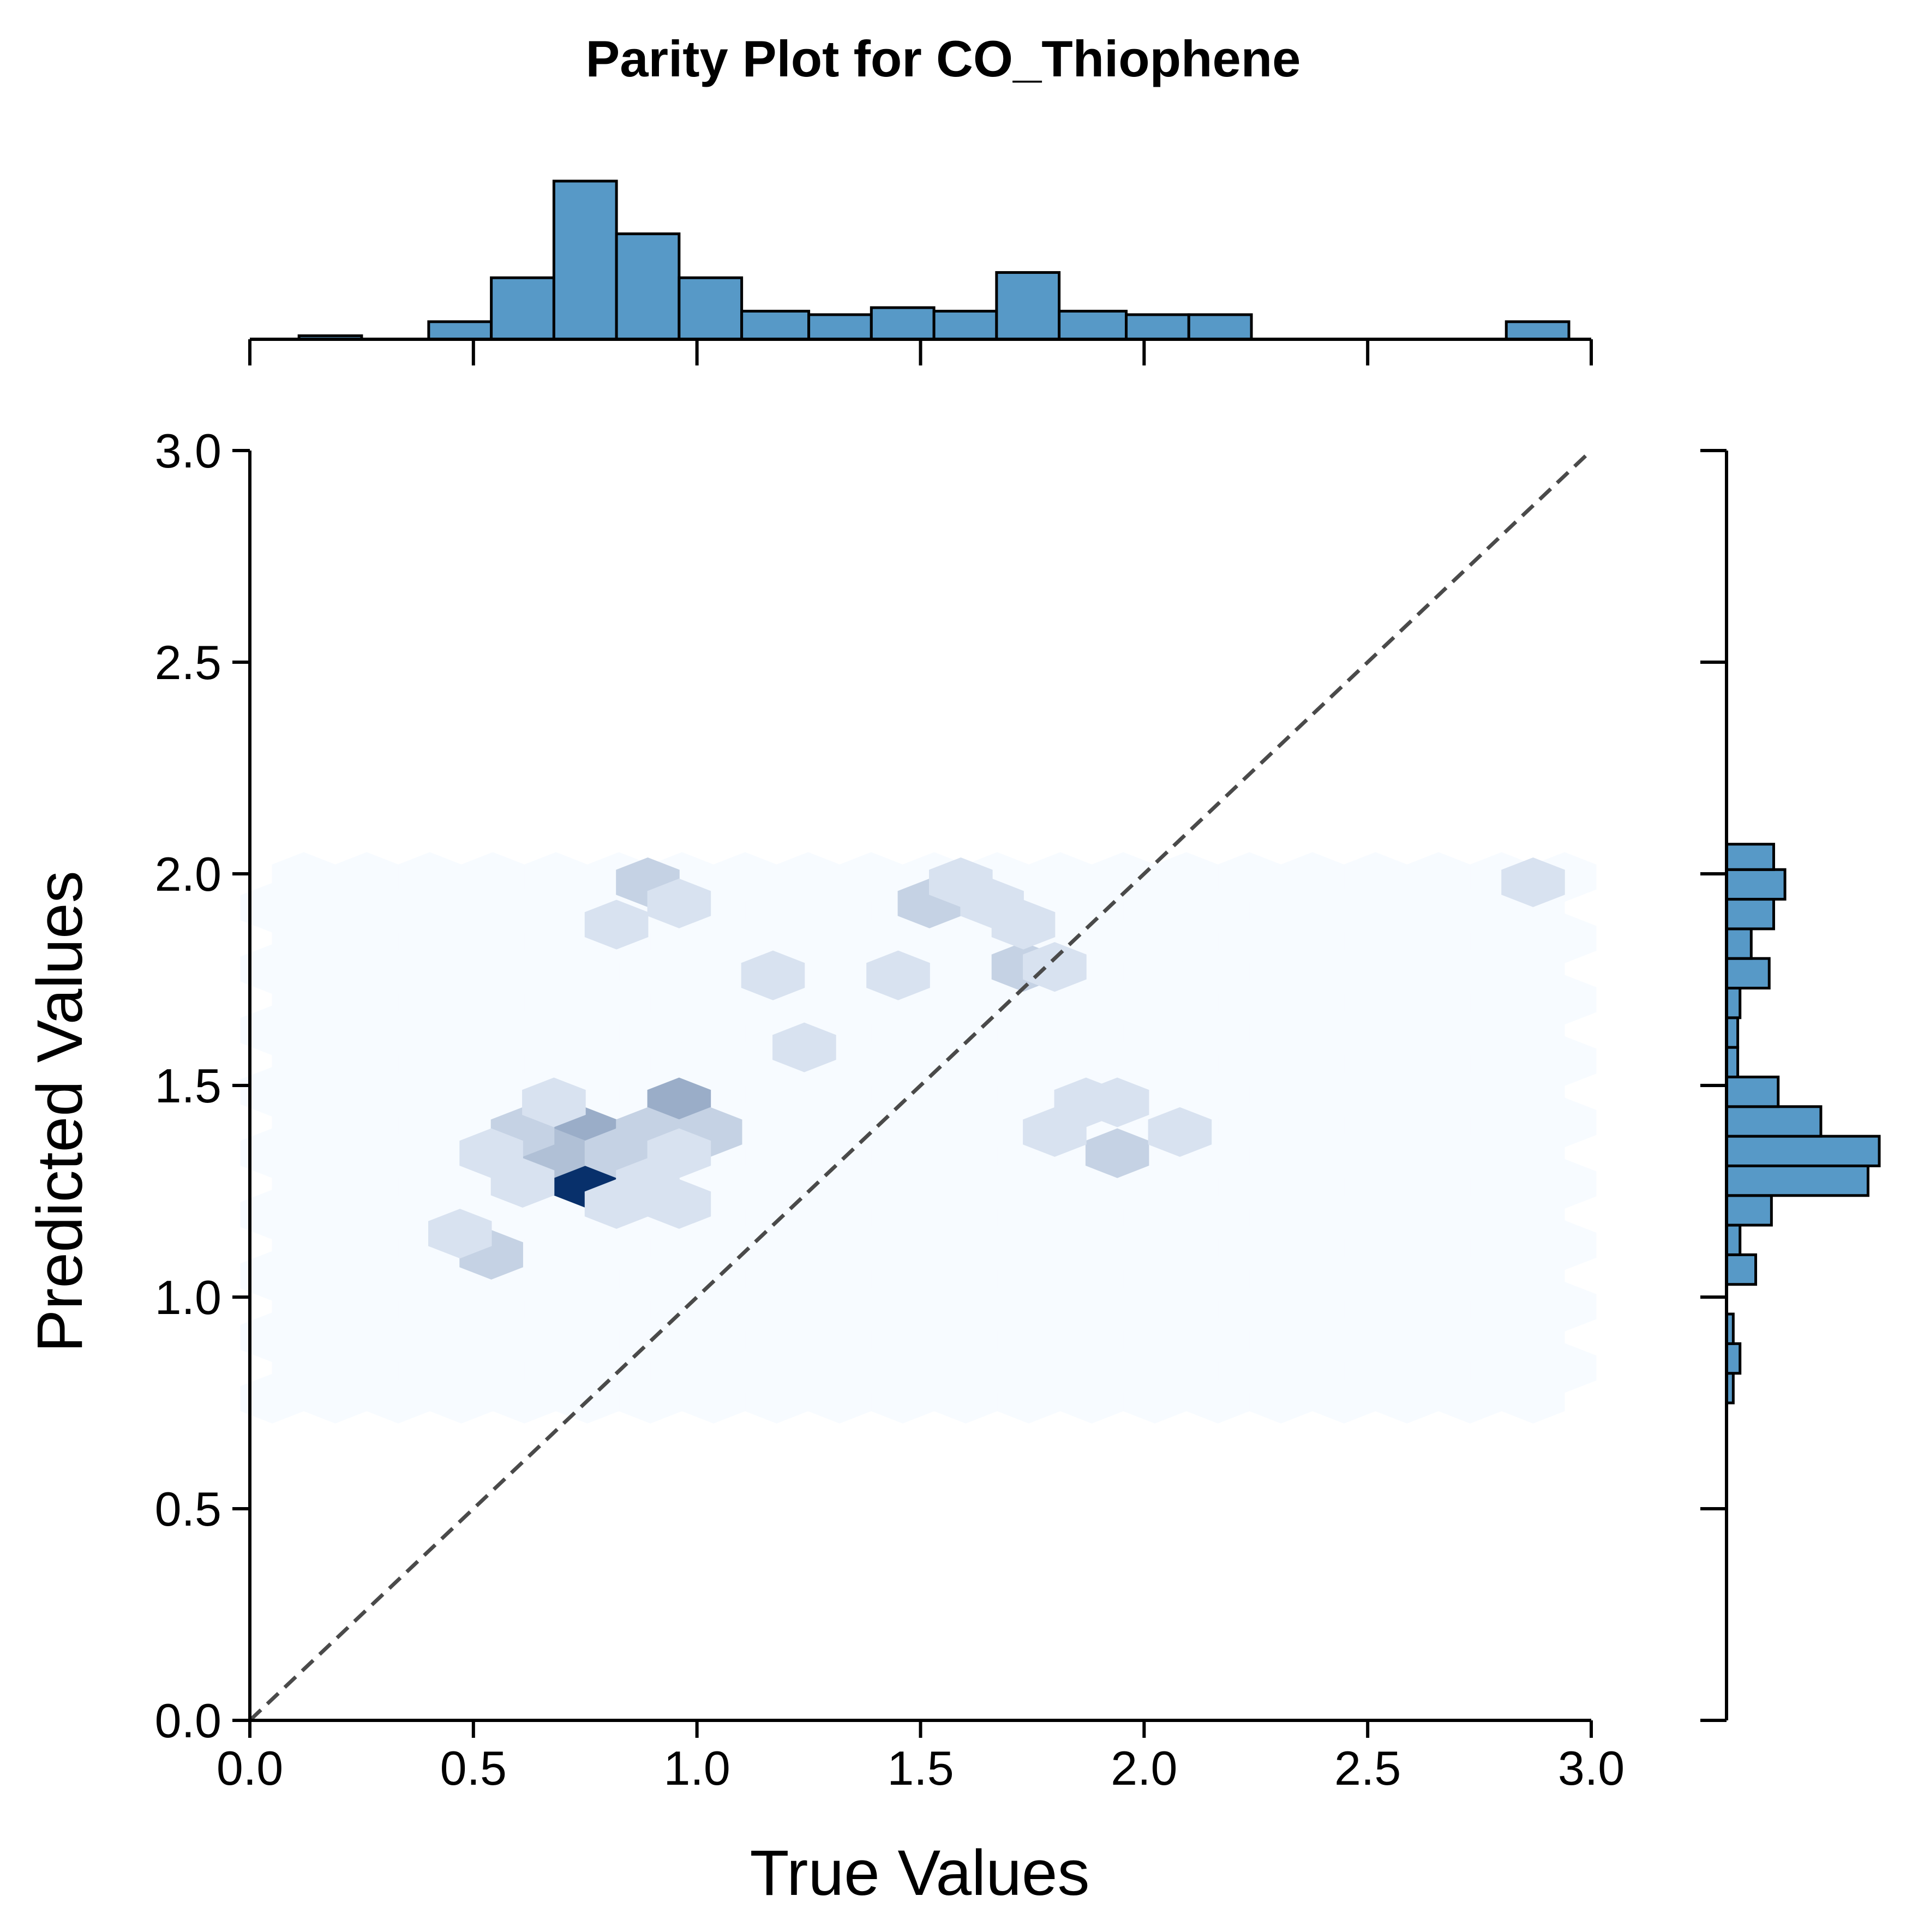 This screenshot has width=1912, height=1932. I want to click on y-tick-label: 1.5, so click(188, 1086).